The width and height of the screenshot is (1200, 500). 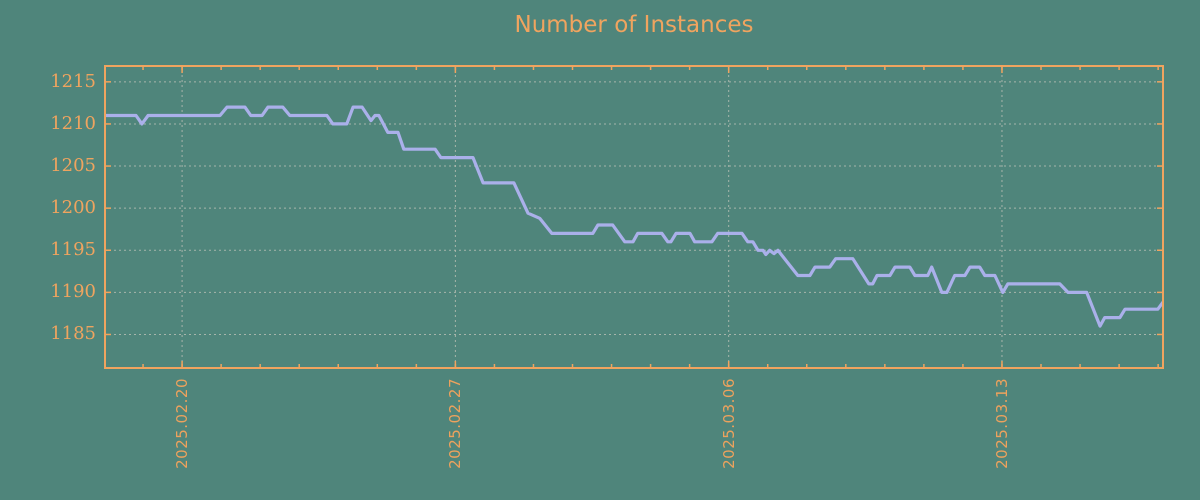 What do you see at coordinates (182, 423) in the screenshot?
I see `x-axis-tick-label: 2025.02.20` at bounding box center [182, 423].